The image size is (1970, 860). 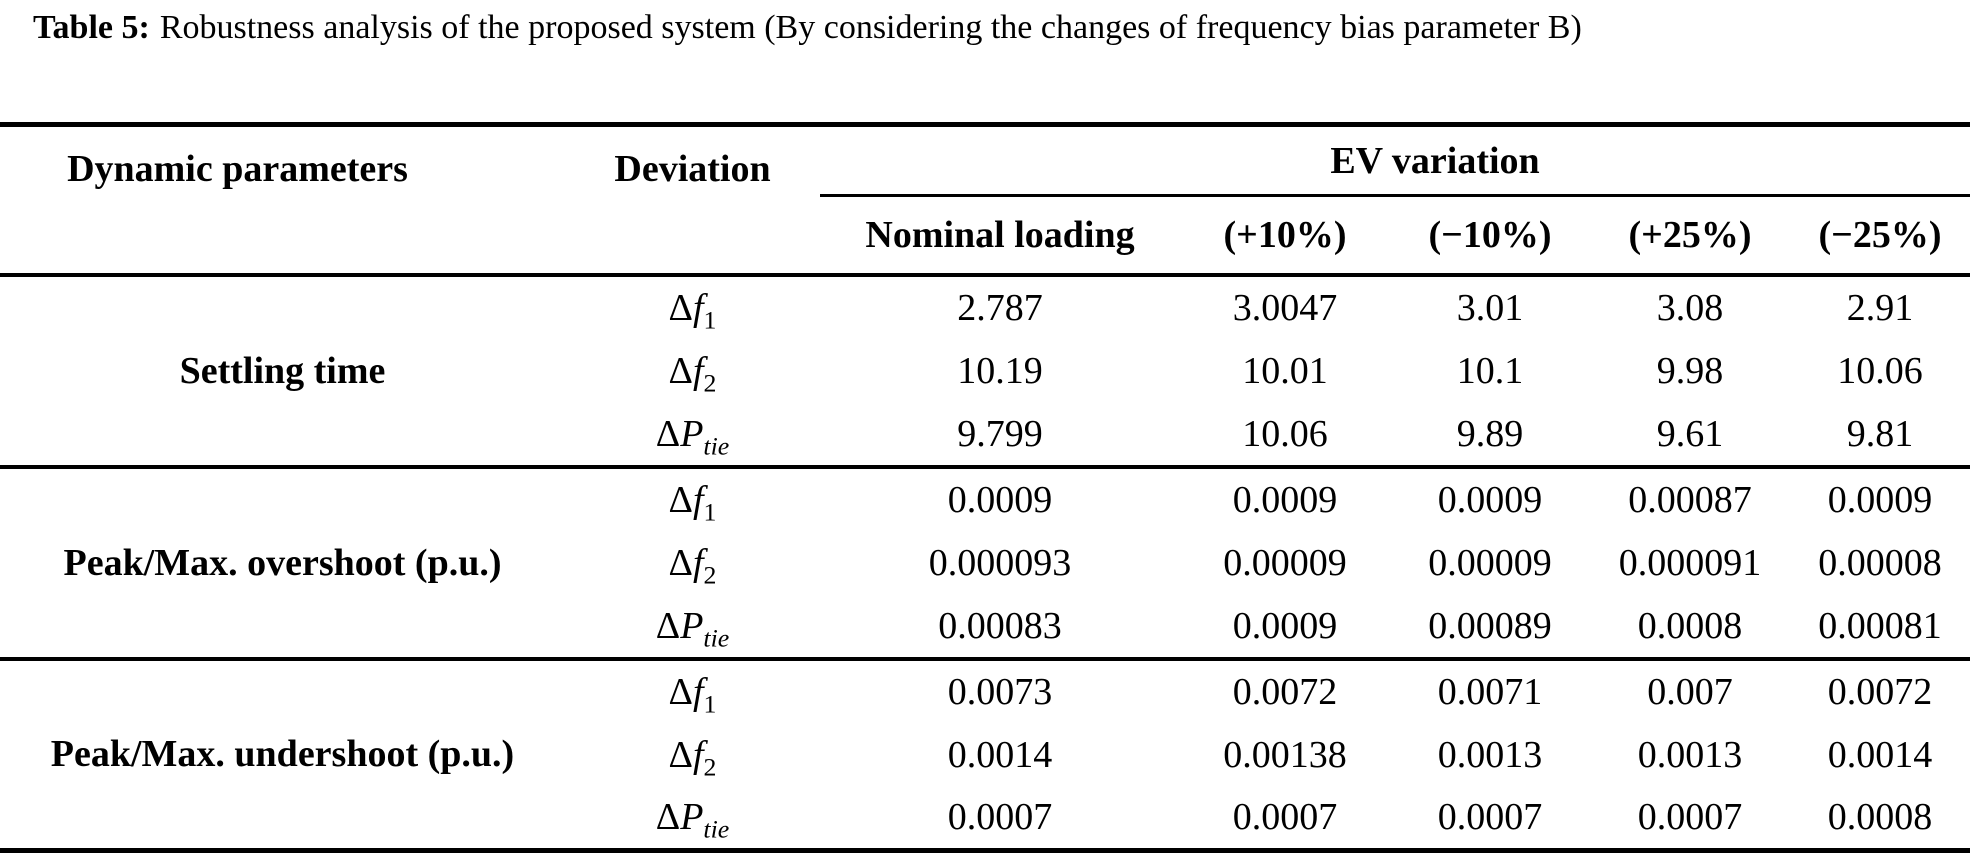 What do you see at coordinates (1000, 433) in the screenshot?
I see `value-cell: 9.799` at bounding box center [1000, 433].